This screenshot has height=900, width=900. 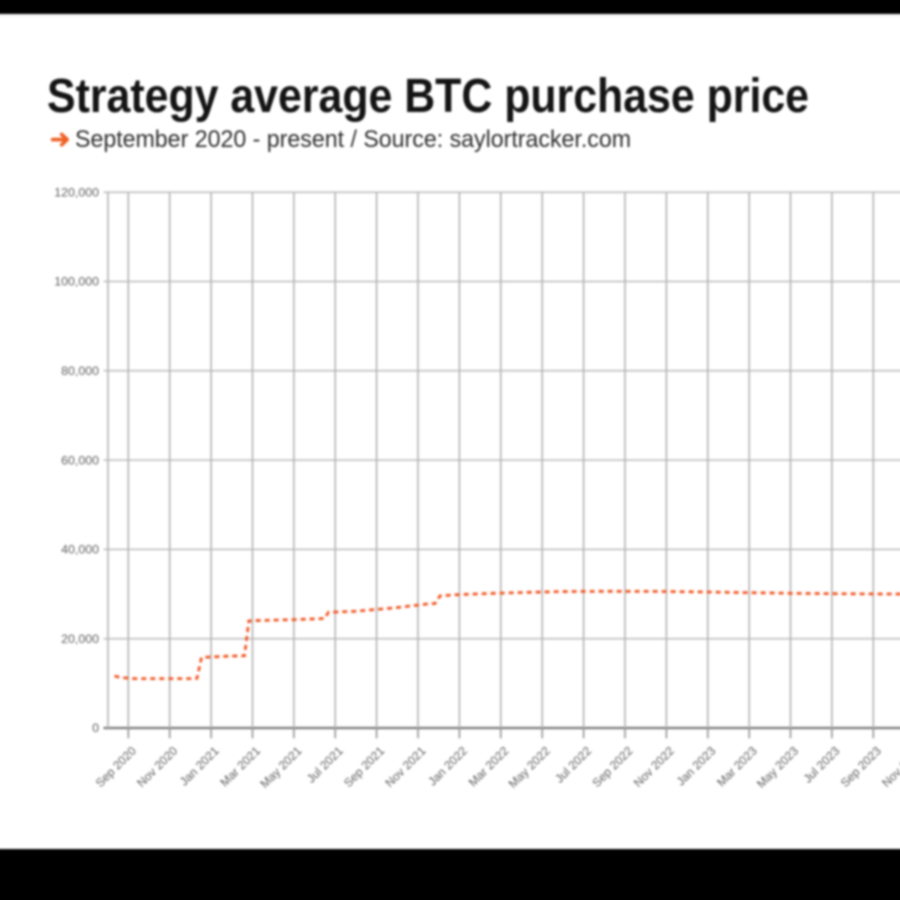 I want to click on svg-text: 100,000, so click(x=76, y=282).